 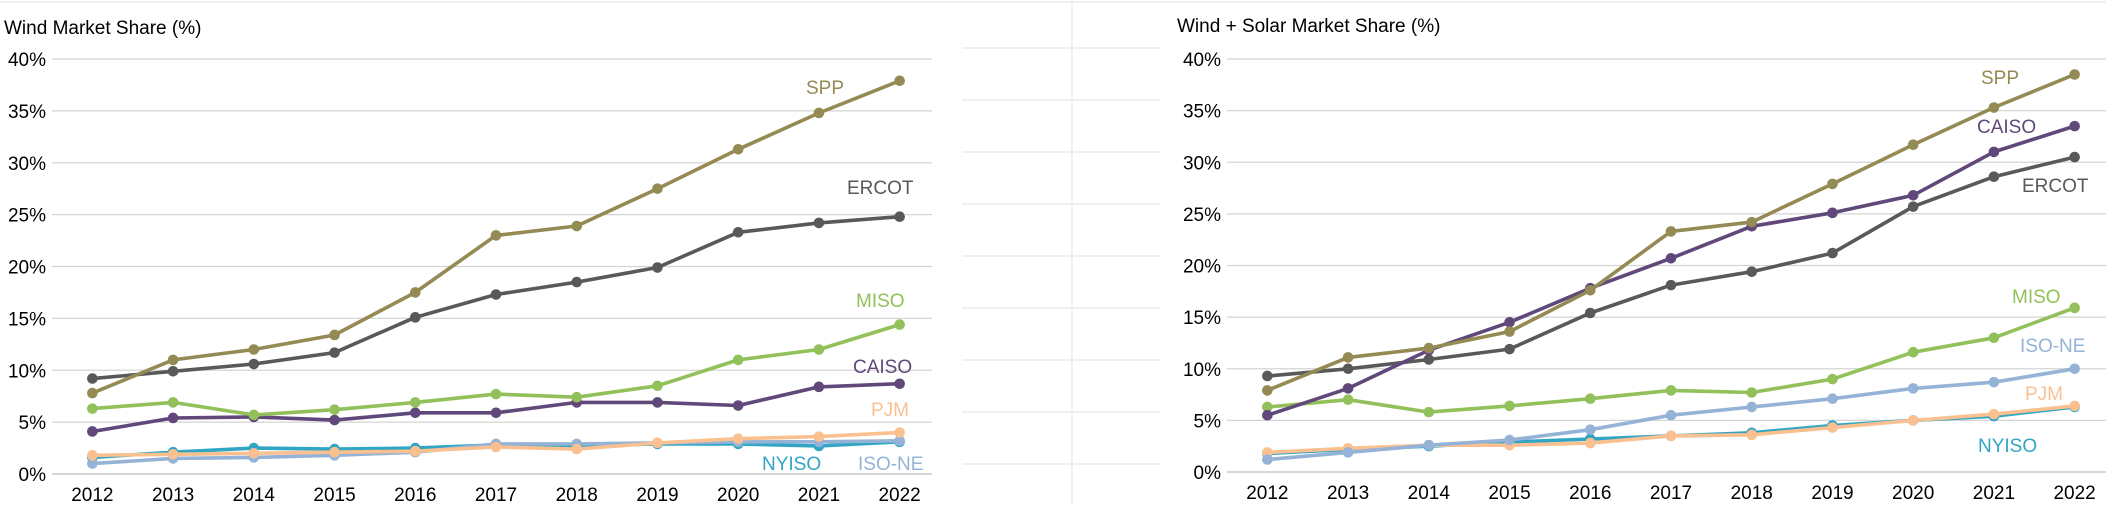 I want to click on series-pjm, so click(x=496, y=444).